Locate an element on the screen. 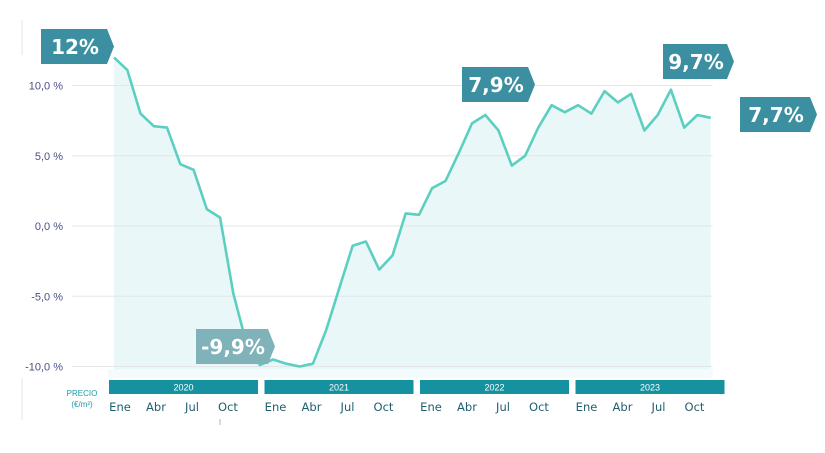 Image resolution: width=825 pixels, height=453 pixels. y-tick-label: -5,0 % is located at coordinates (47, 297).